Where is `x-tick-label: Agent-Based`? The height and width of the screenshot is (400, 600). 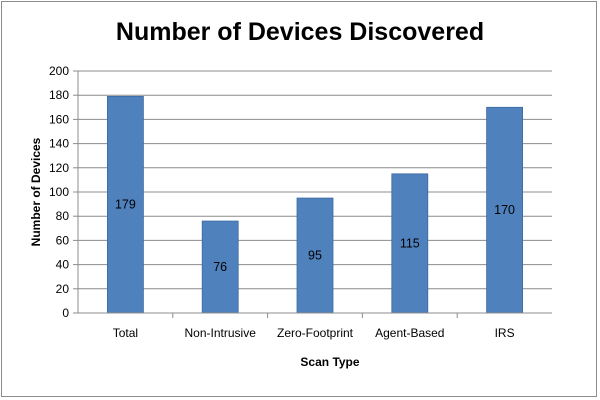 x-tick-label: Agent-Based is located at coordinates (409, 333).